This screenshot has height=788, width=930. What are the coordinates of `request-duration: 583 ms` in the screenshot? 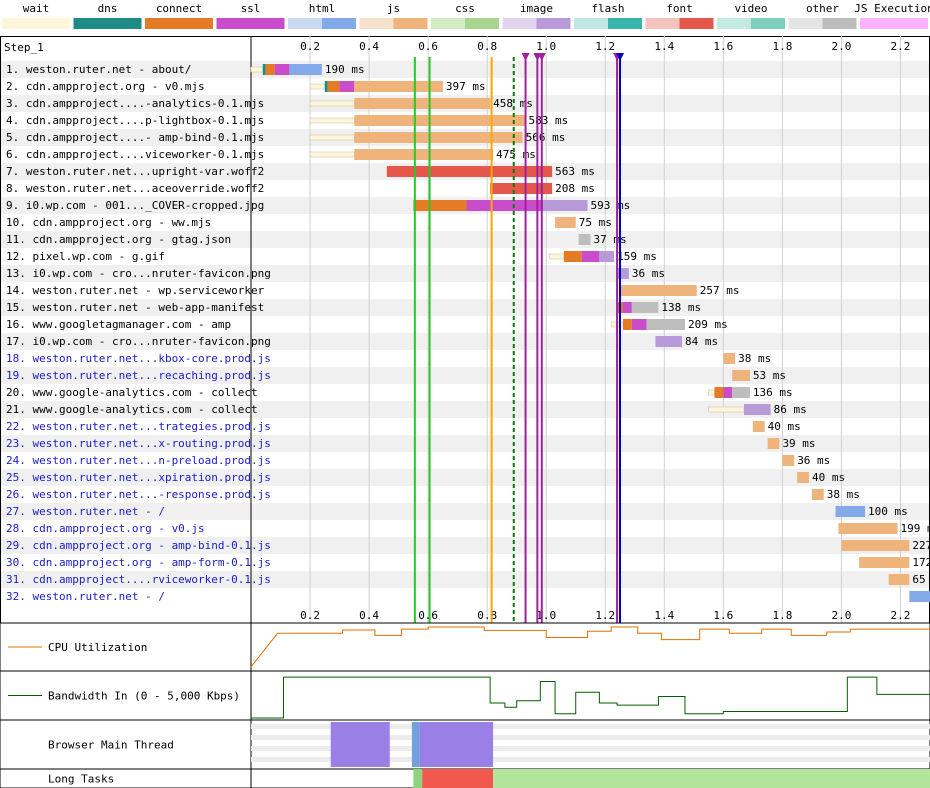 It's located at (549, 120).